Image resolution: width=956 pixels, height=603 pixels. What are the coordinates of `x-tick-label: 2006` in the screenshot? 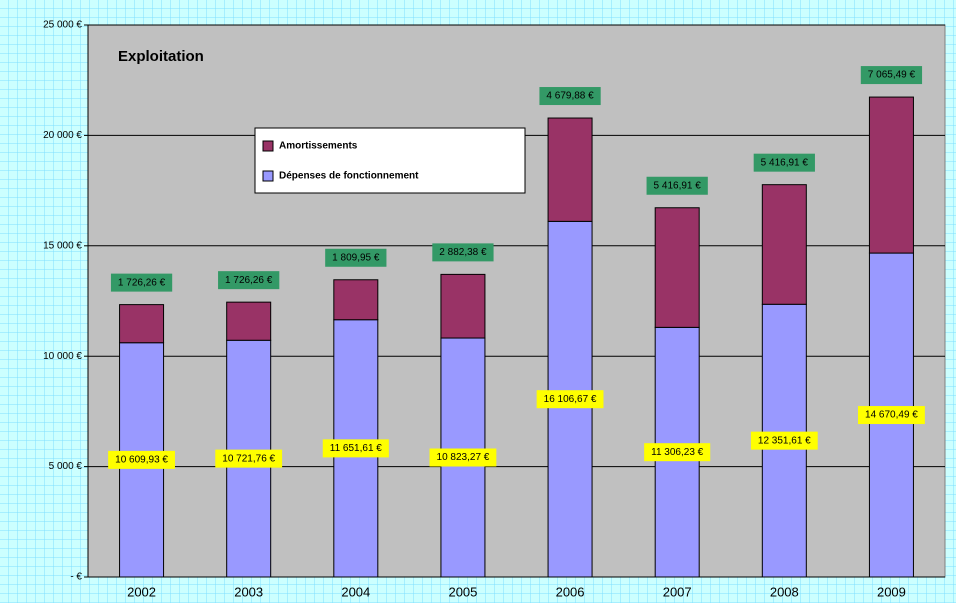 It's located at (570, 591).